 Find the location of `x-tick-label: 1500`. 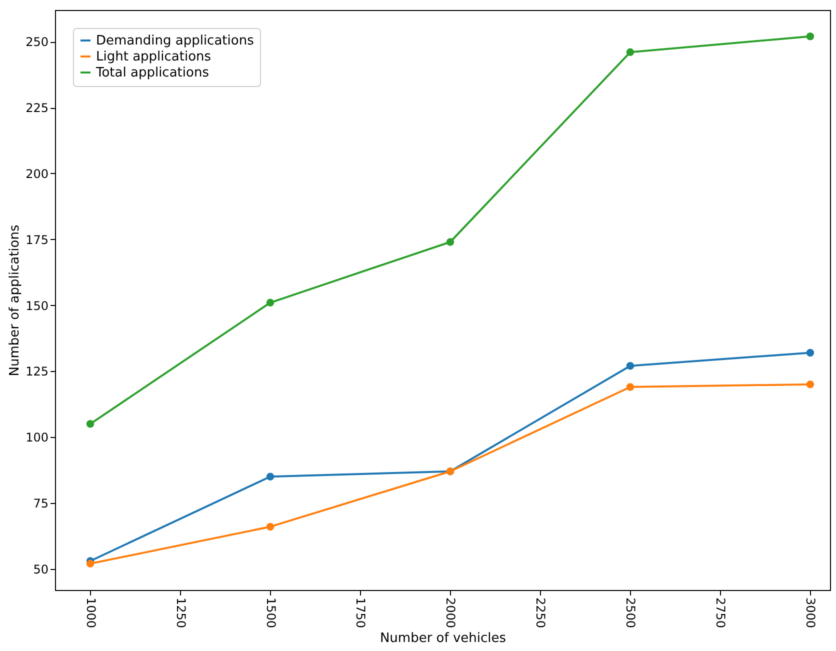

x-tick-label: 1500 is located at coordinates (271, 613).